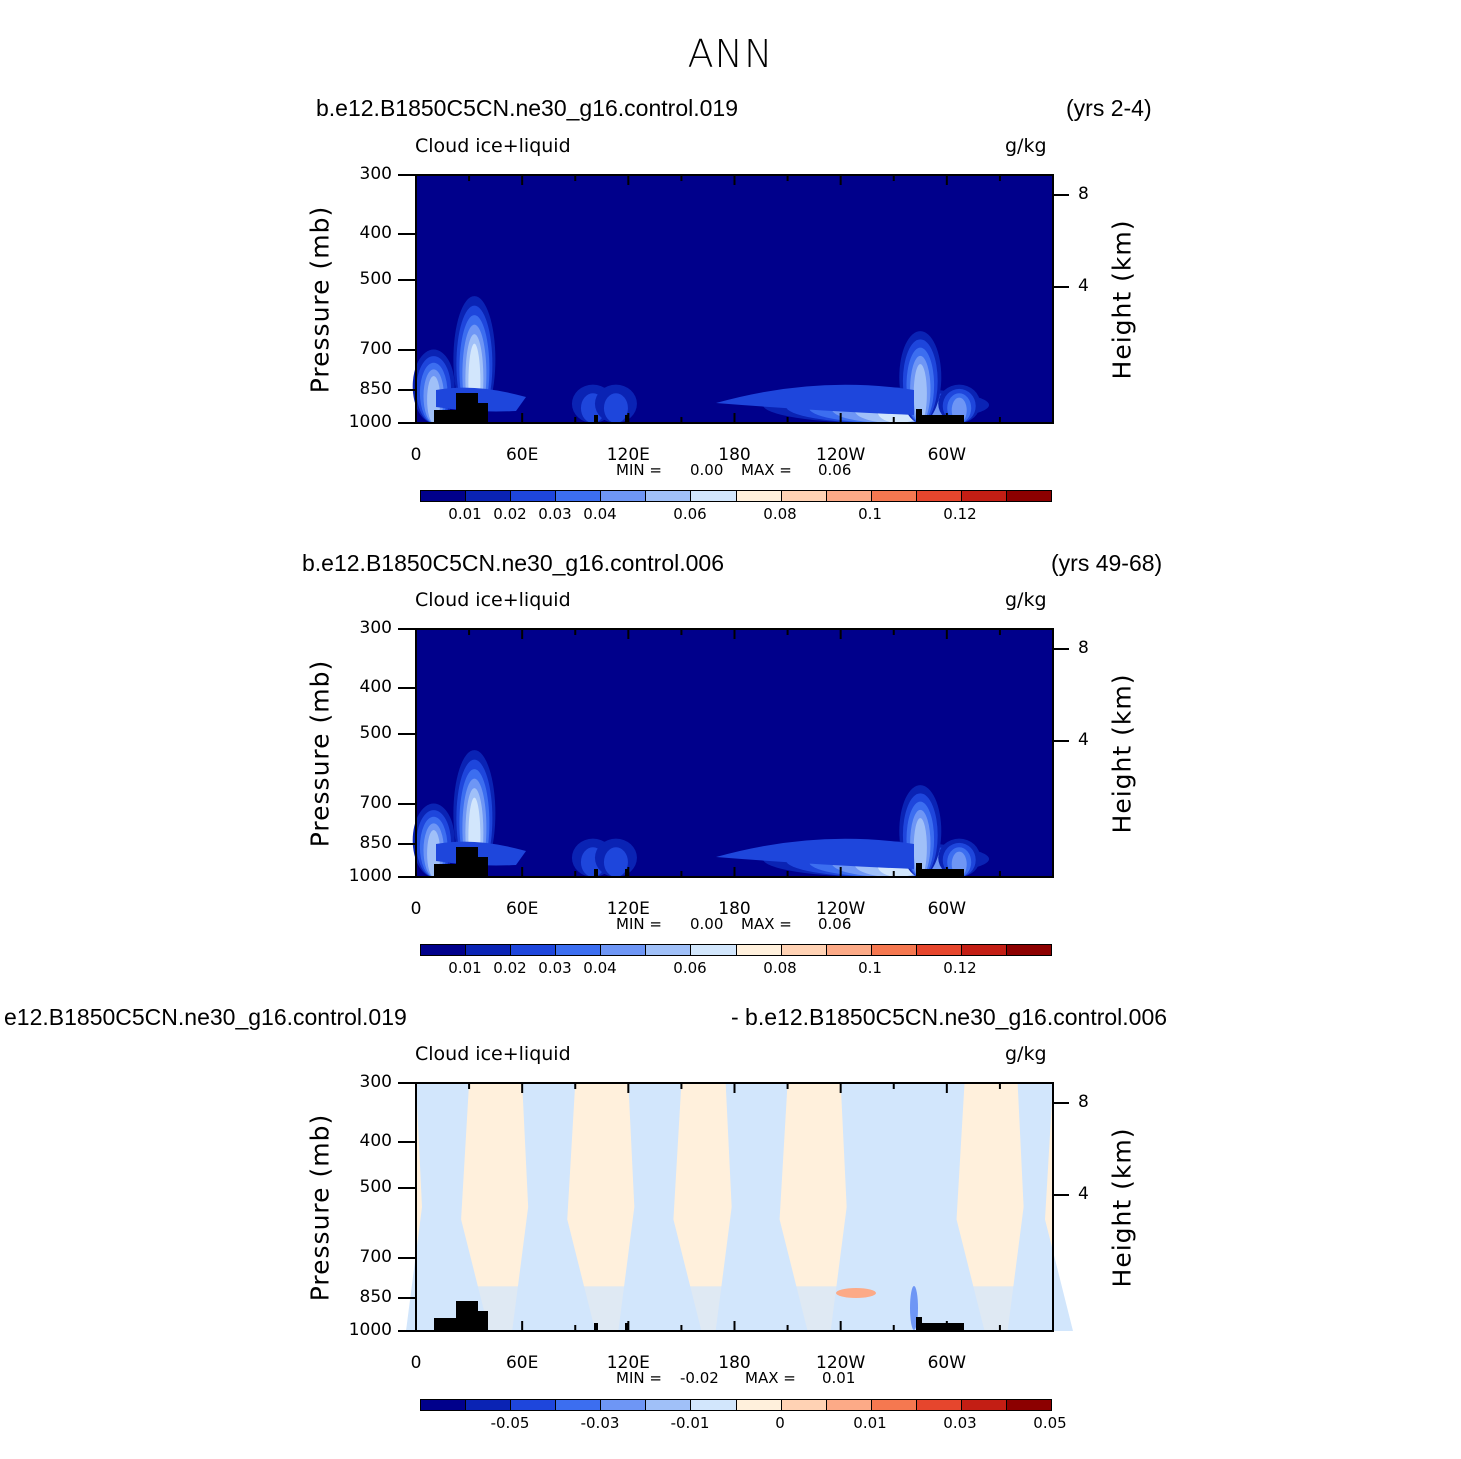  I want to click on case-name-right: (yrs 49-68), so click(1107, 563).